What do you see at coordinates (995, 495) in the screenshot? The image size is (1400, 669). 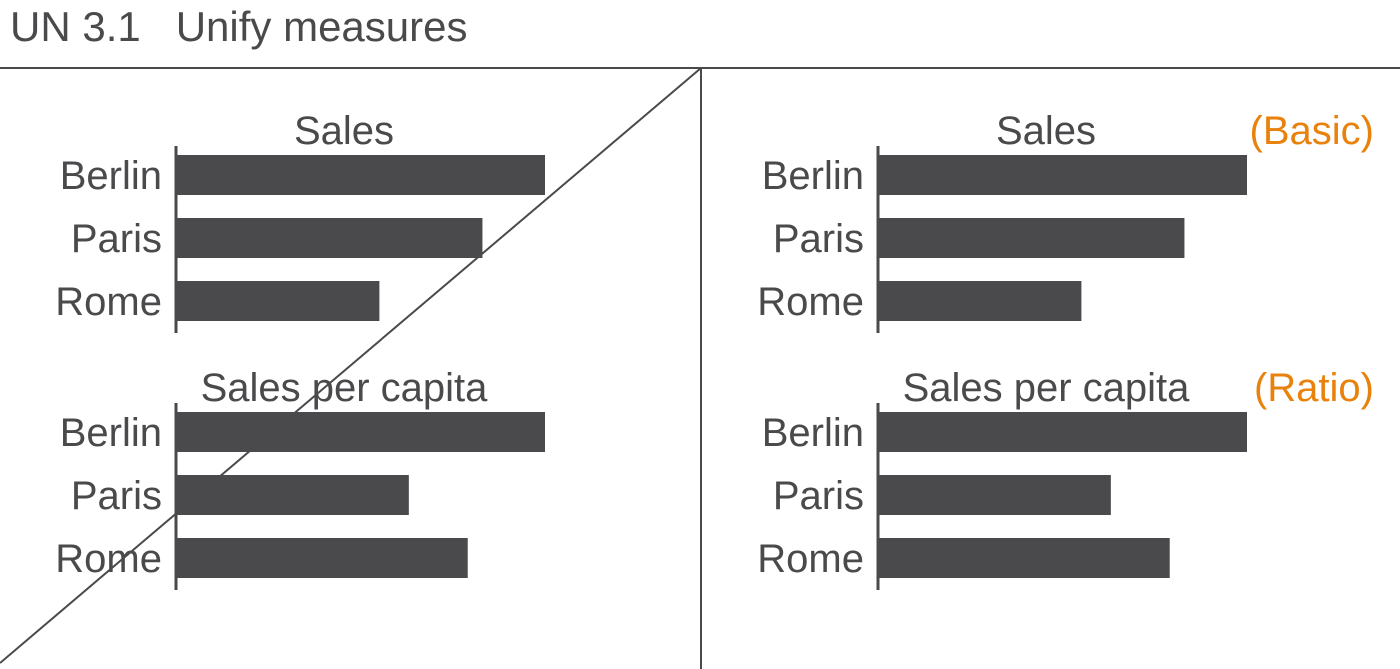 I see `right-sales-per-capita-bar-paris` at bounding box center [995, 495].